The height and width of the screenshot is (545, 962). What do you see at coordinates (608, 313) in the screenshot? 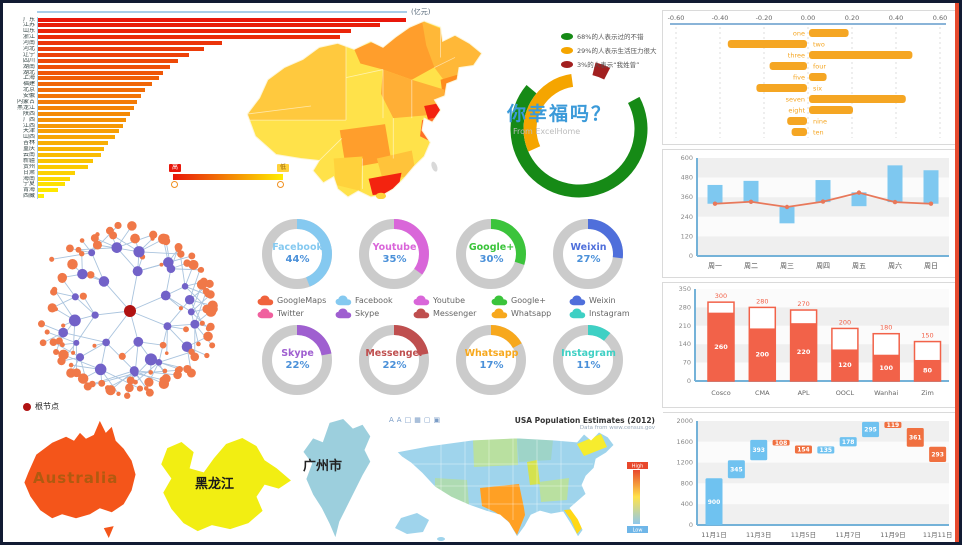
I see `legend-item-instagram: Instagram` at bounding box center [608, 313].